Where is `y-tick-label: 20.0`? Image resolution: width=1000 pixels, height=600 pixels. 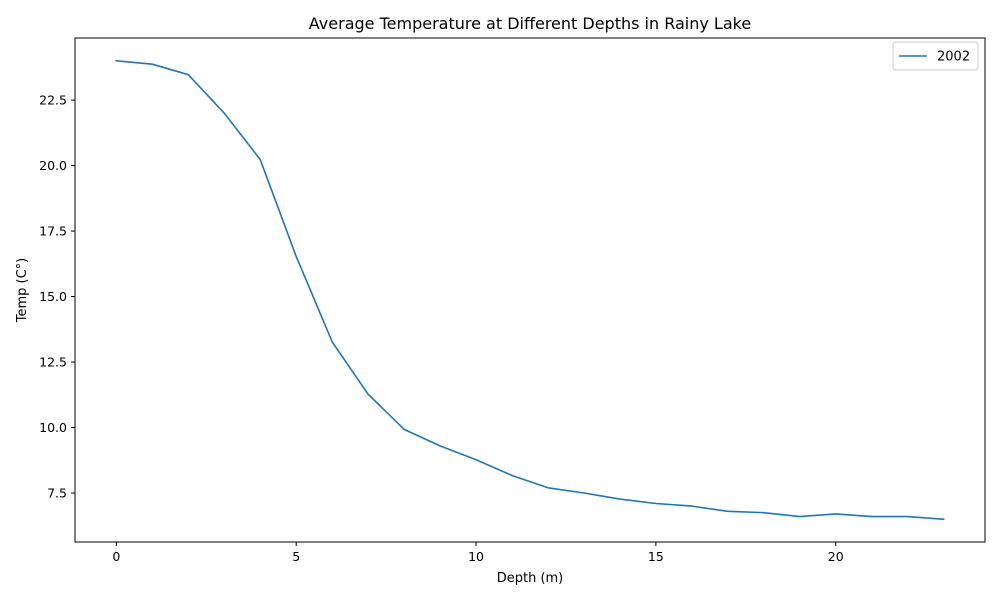 y-tick-label: 20.0 is located at coordinates (53, 165).